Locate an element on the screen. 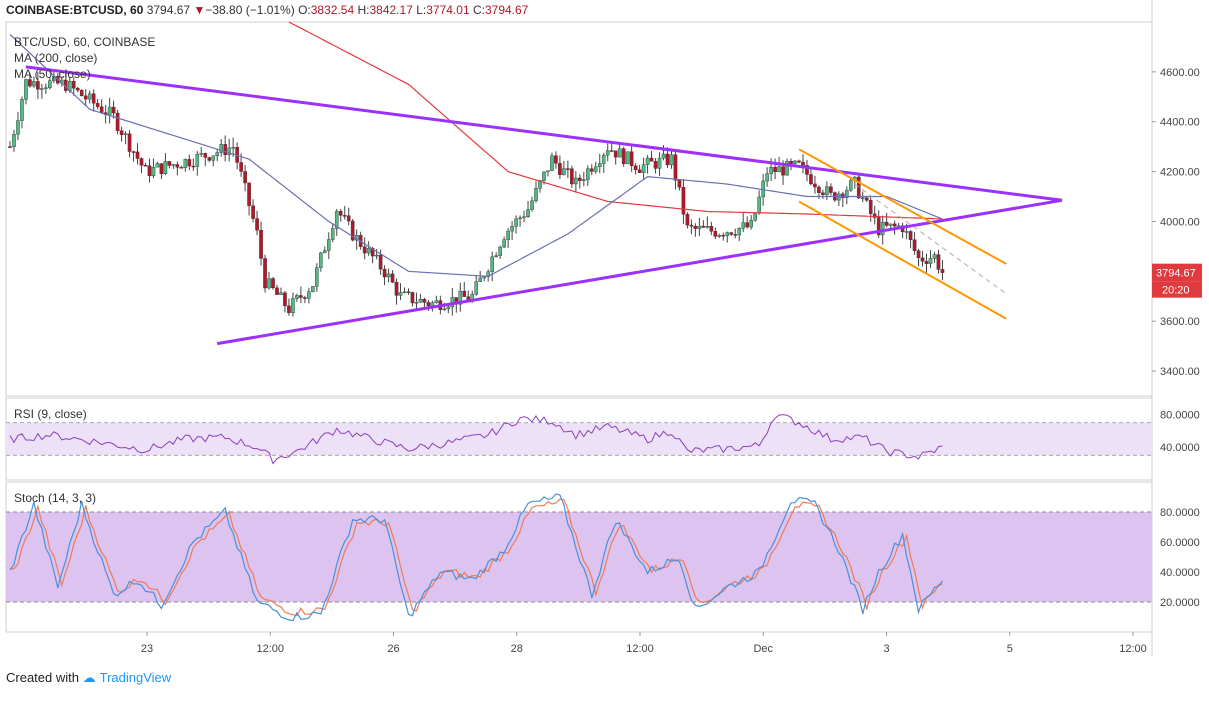 This screenshot has height=701, width=1209. y-tick-label: 4400.00 is located at coordinates (1180, 123).